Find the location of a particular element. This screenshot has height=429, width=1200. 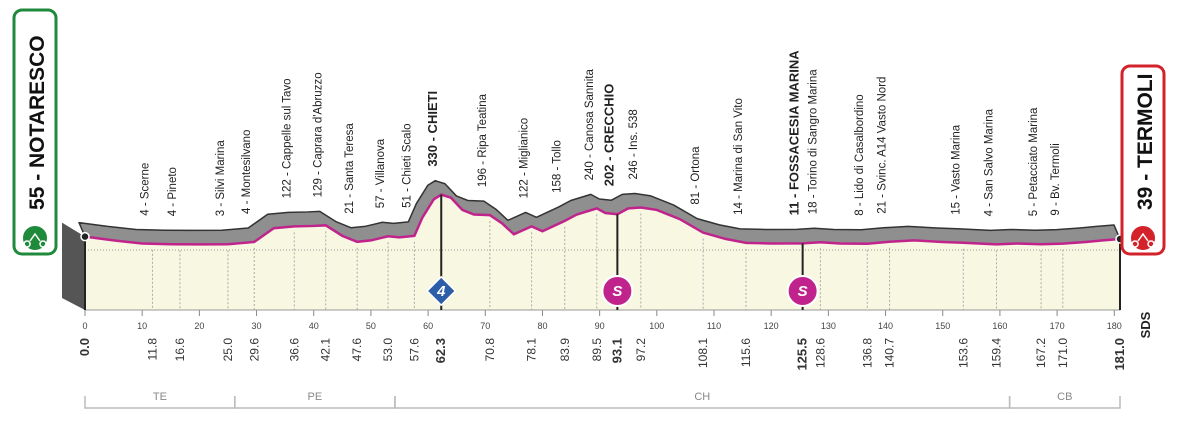

km-label: 108.1 is located at coordinates (703, 353).